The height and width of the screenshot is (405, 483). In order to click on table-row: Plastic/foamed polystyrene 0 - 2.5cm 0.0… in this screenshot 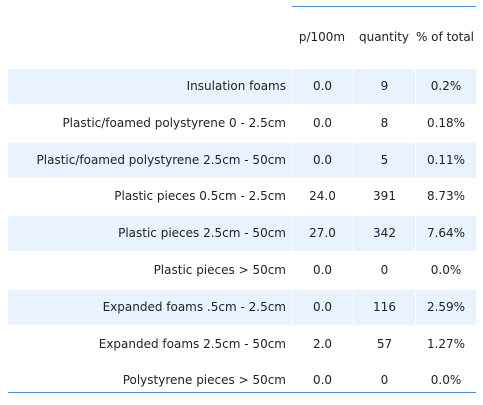, I will do `click(242, 124)`.